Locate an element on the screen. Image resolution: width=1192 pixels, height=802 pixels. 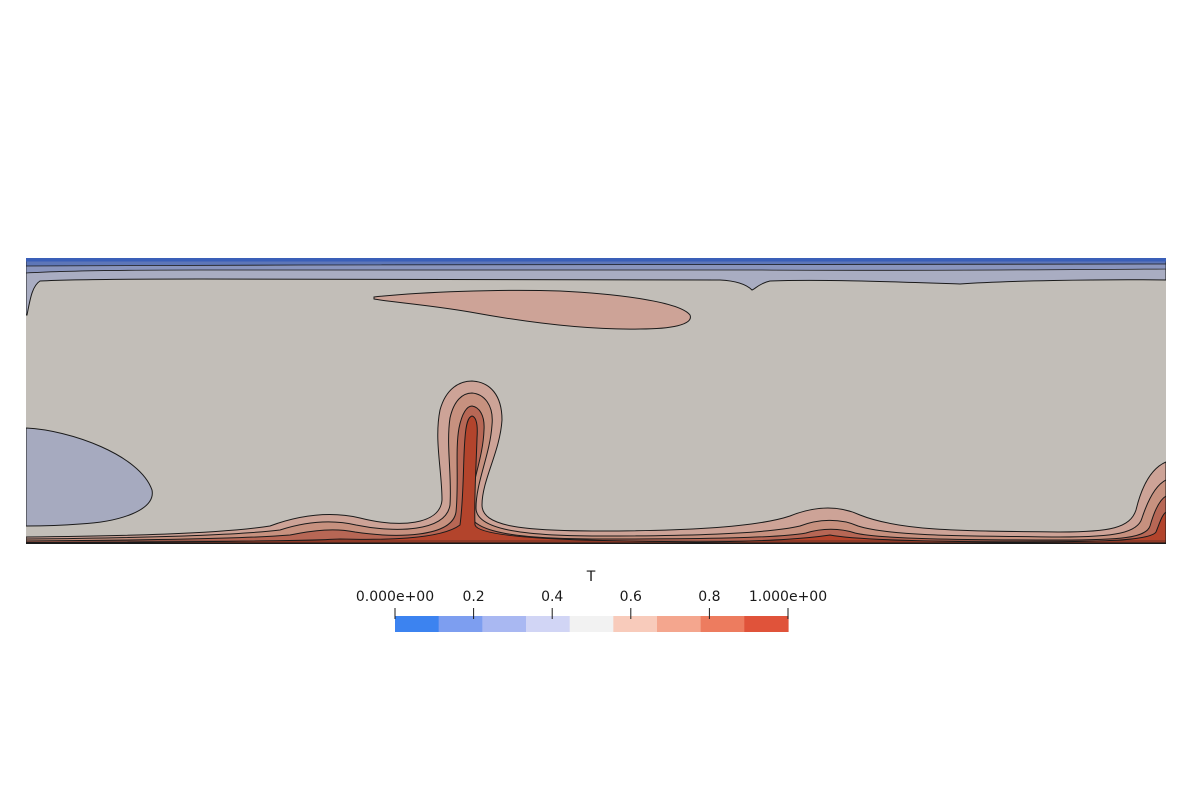
colorbar-tick-label: 1.000e+00 is located at coordinates (788, 597).